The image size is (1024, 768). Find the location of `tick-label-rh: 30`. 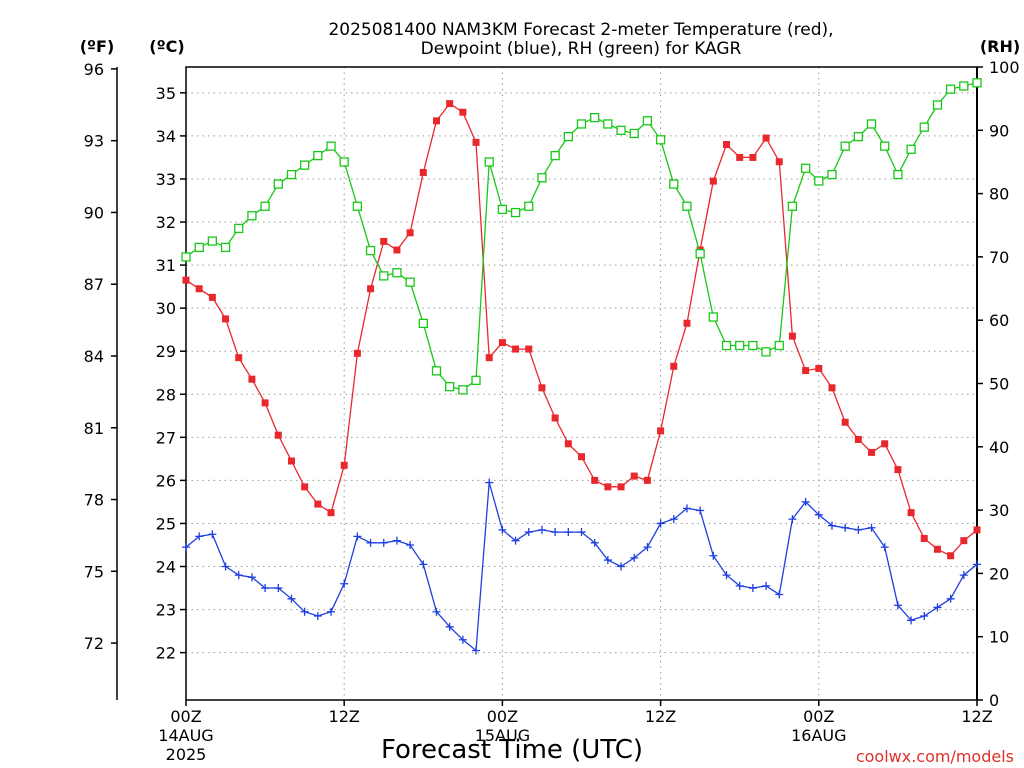

tick-label-rh: 30 is located at coordinates (999, 510).